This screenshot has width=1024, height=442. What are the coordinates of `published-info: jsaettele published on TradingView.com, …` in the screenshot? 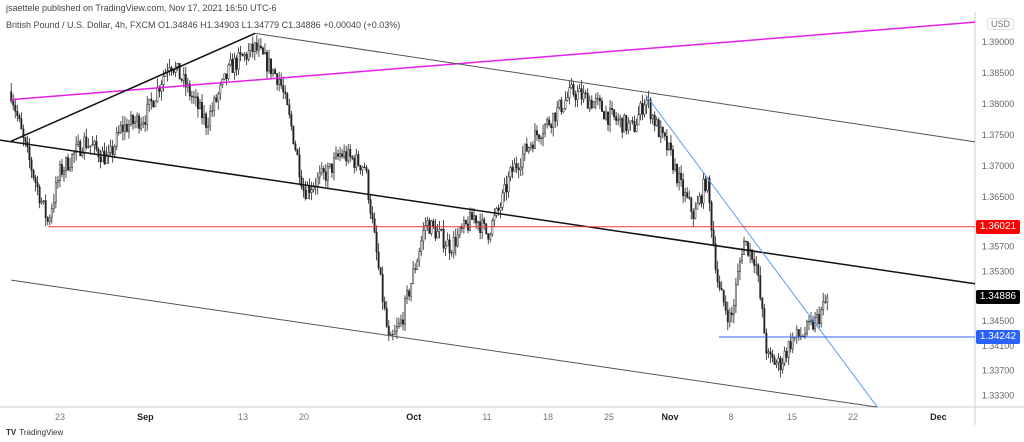 It's located at (141, 8).